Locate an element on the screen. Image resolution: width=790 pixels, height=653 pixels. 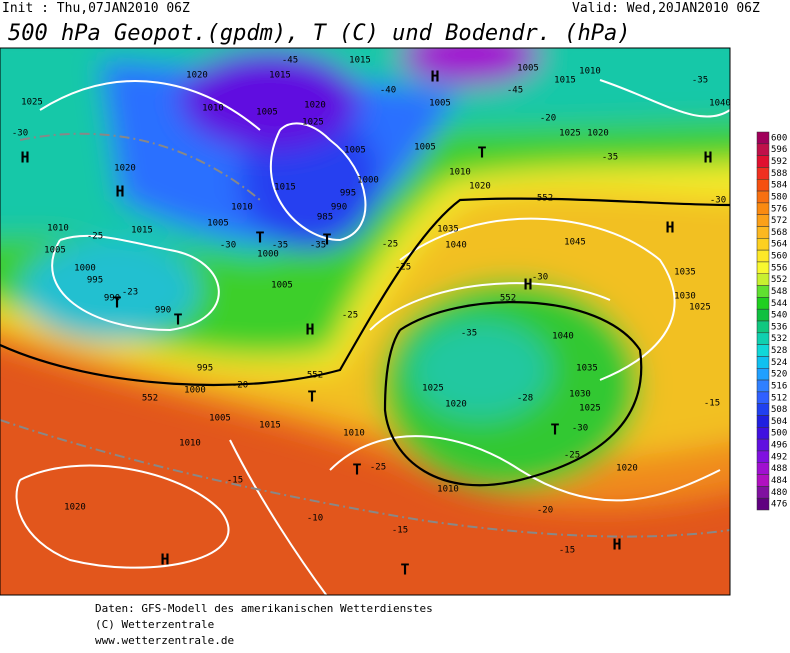
colorbar-label: 588 is located at coordinates (779, 174).